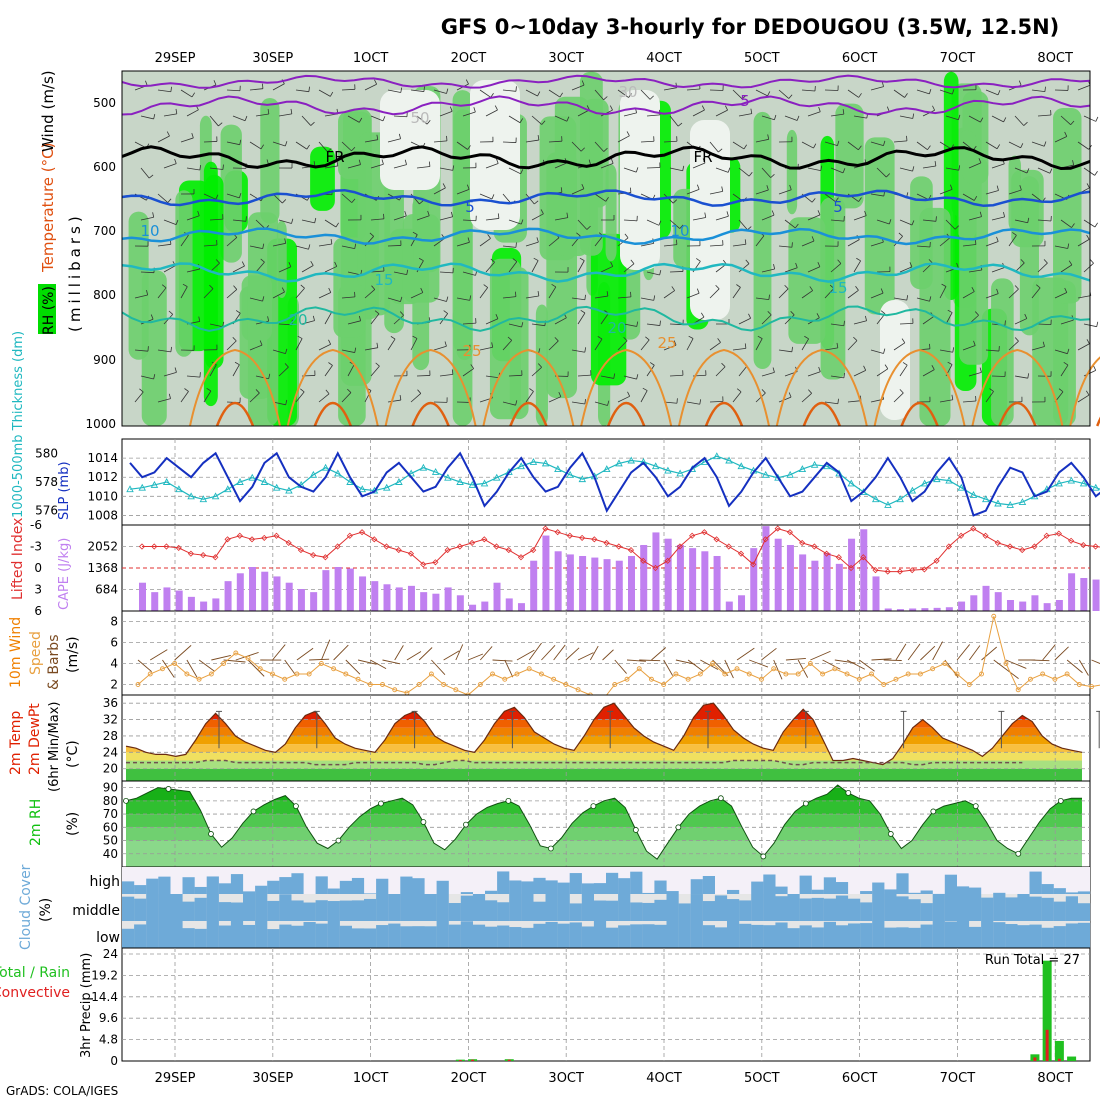  I want to click on precip-label-b: Convective, so click(35, 993).